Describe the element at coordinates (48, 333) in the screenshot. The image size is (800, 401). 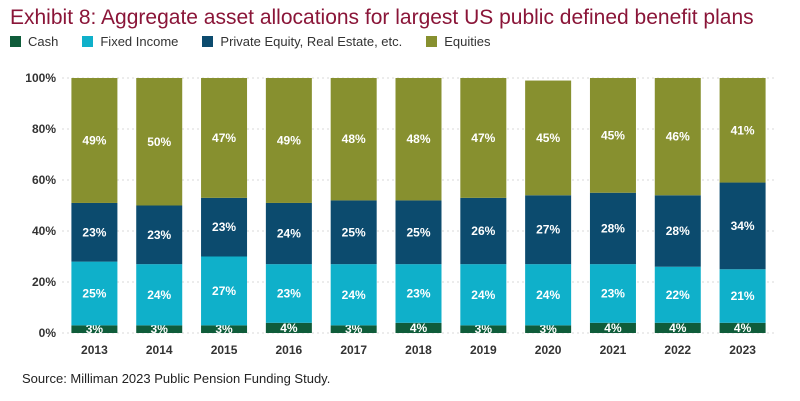
I see `y-tick-label: 0%` at that location.